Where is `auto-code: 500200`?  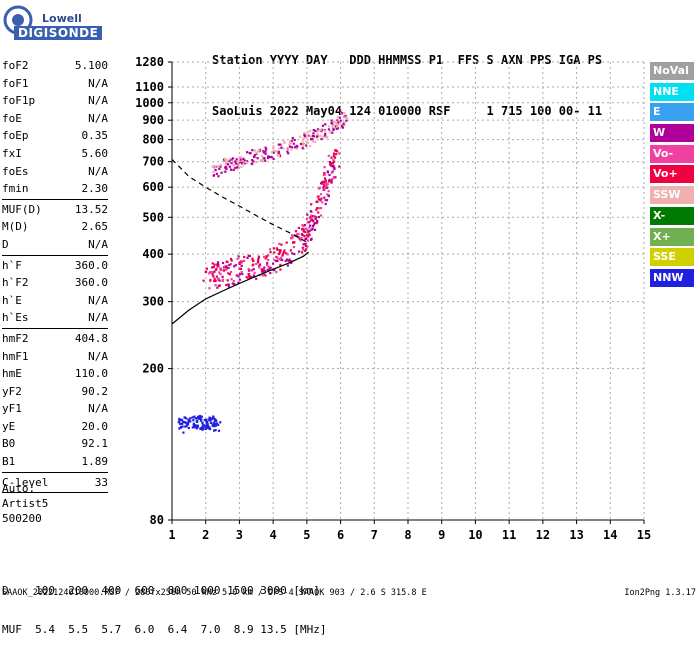 auto-code: 500200 is located at coordinates (22, 518).